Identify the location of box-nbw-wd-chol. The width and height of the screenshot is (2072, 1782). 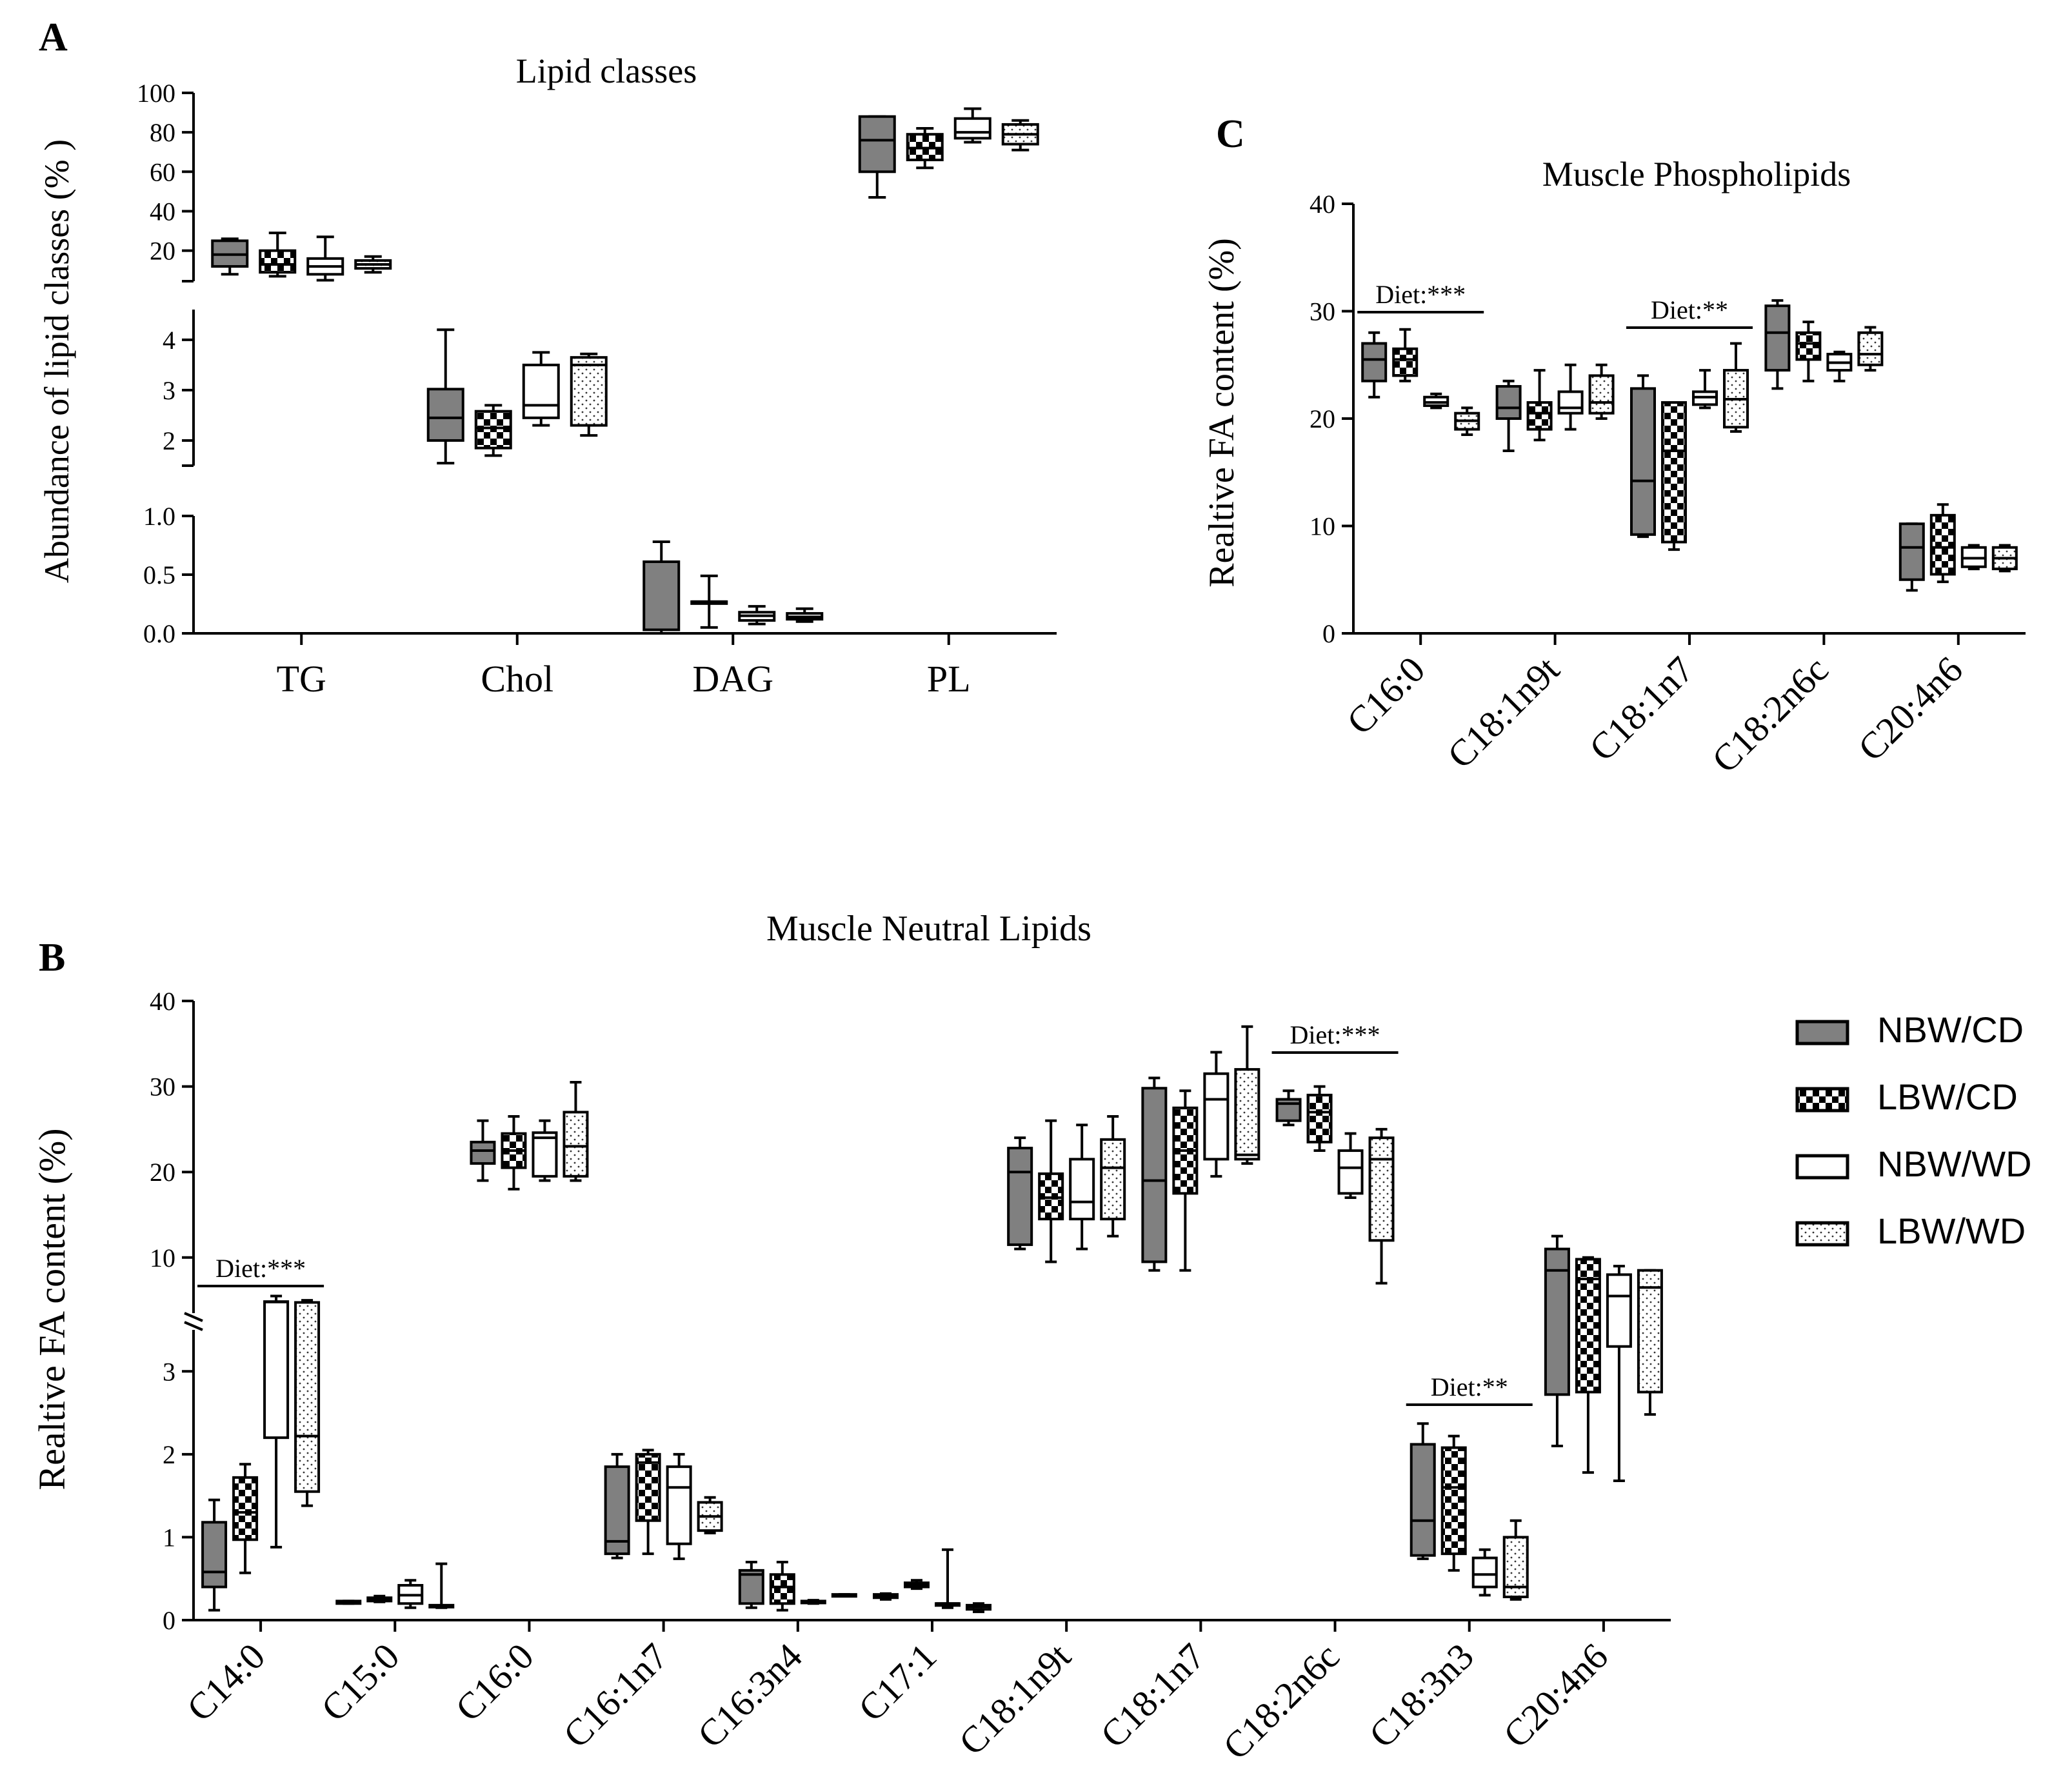
(541, 389).